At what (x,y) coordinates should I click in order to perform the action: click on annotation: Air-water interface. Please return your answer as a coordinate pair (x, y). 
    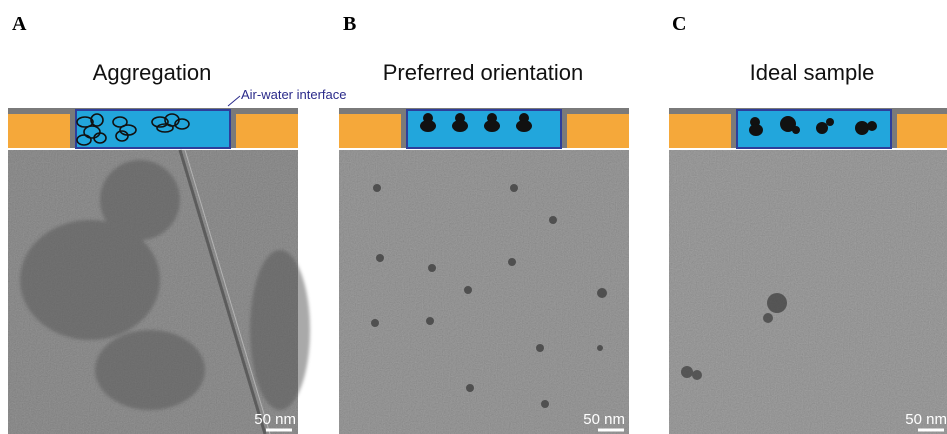
    Looking at the image, I should click on (293, 94).